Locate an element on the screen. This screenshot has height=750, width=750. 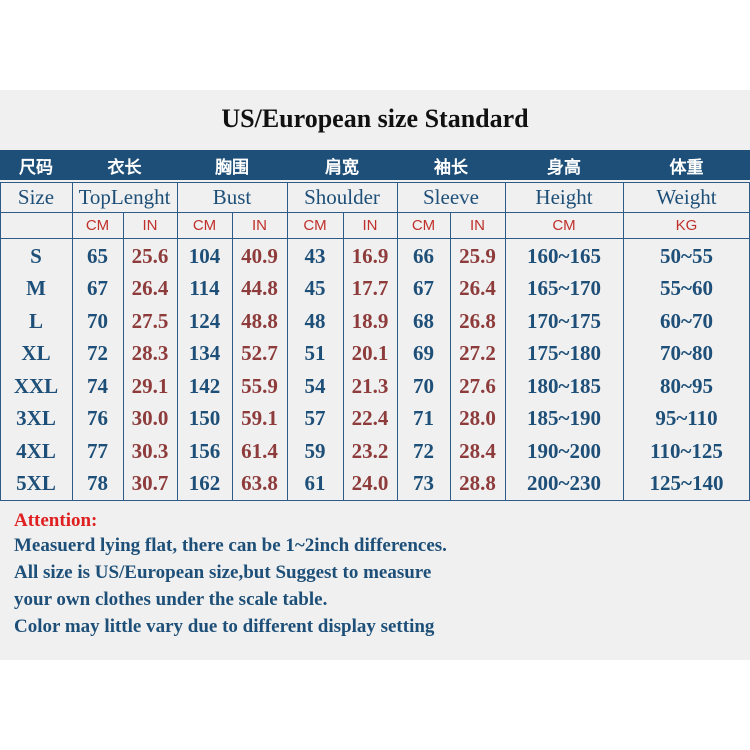
value: 200~230 is located at coordinates (564, 483).